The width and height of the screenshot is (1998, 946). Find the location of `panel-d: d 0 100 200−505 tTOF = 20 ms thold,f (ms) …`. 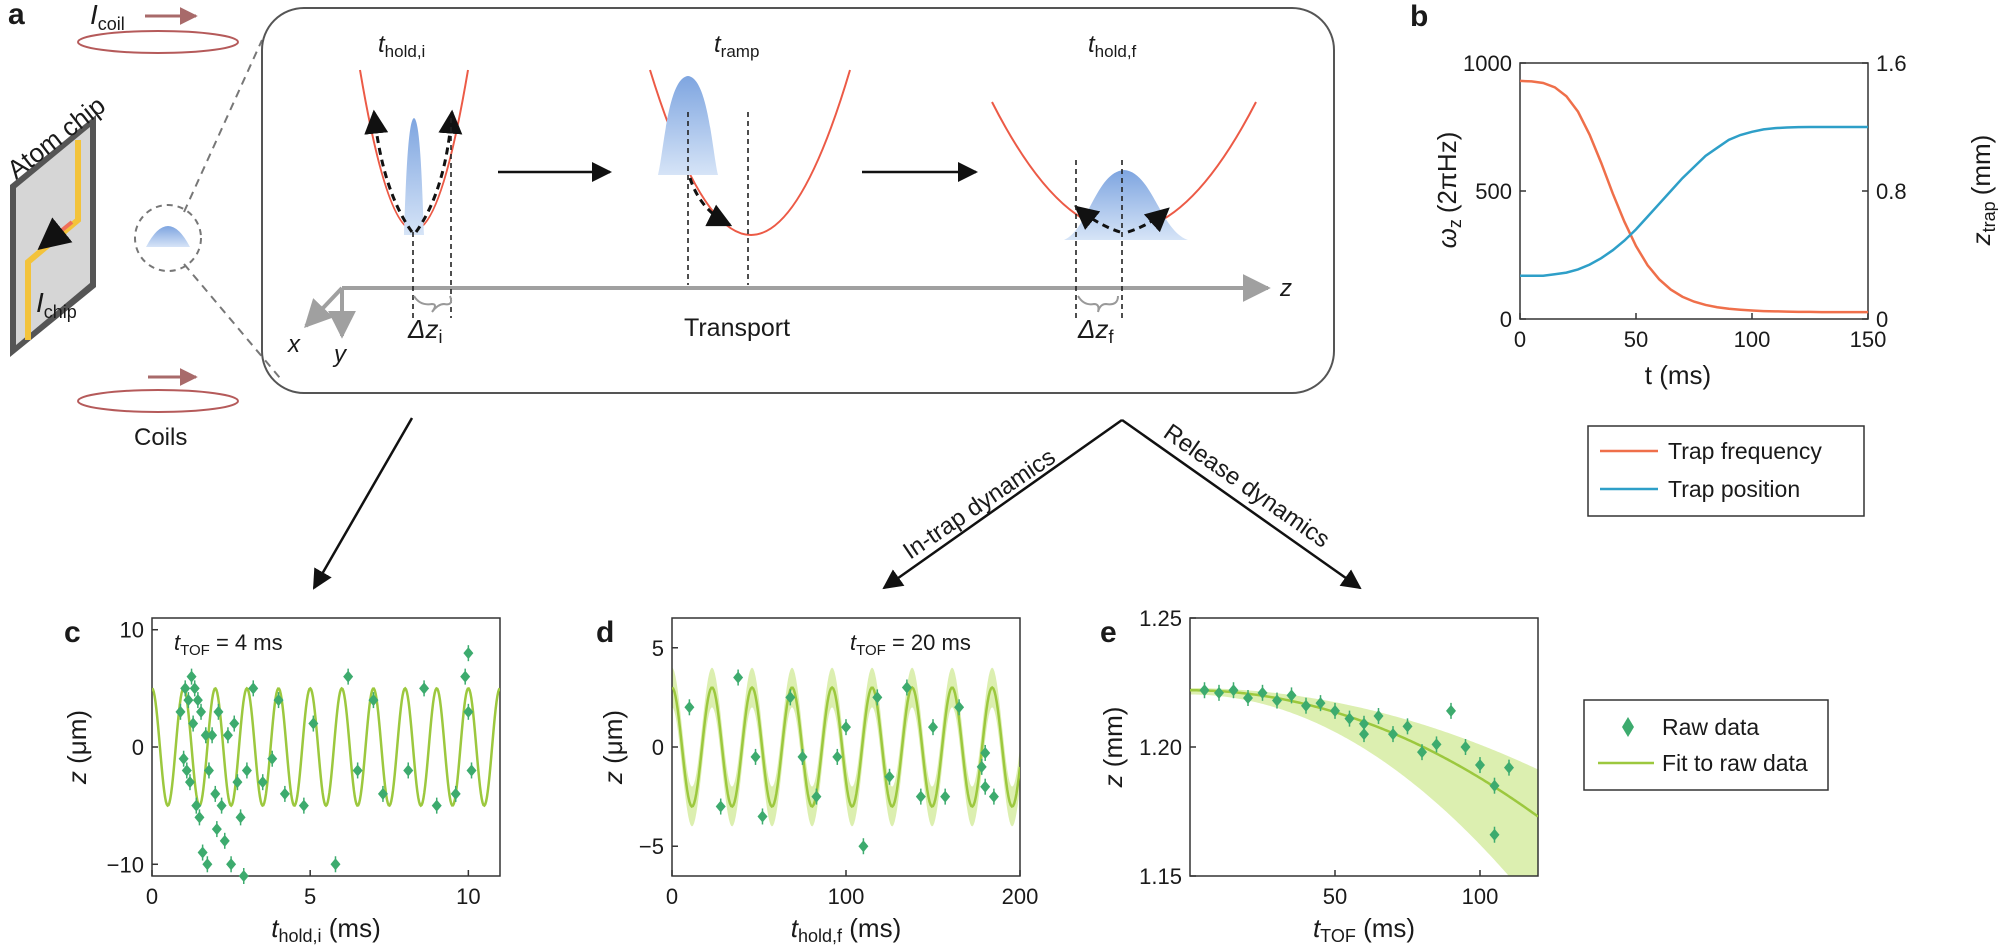

panel-d: d 0 100 200−505 tTOF = 20 ms thold,f (ms) … is located at coordinates (817, 781).